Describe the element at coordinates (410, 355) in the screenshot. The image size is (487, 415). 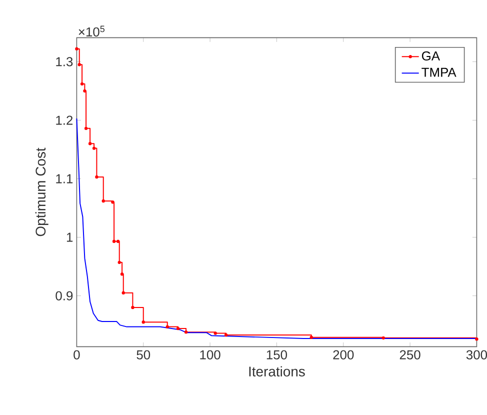
I see `x-tick-label: 250` at that location.